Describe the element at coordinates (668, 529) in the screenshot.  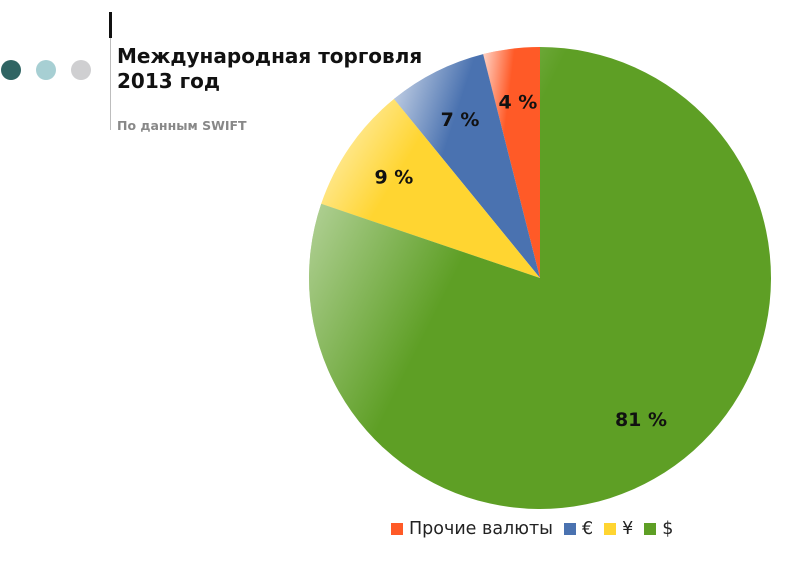
I see `legend-label-dollar: $` at that location.